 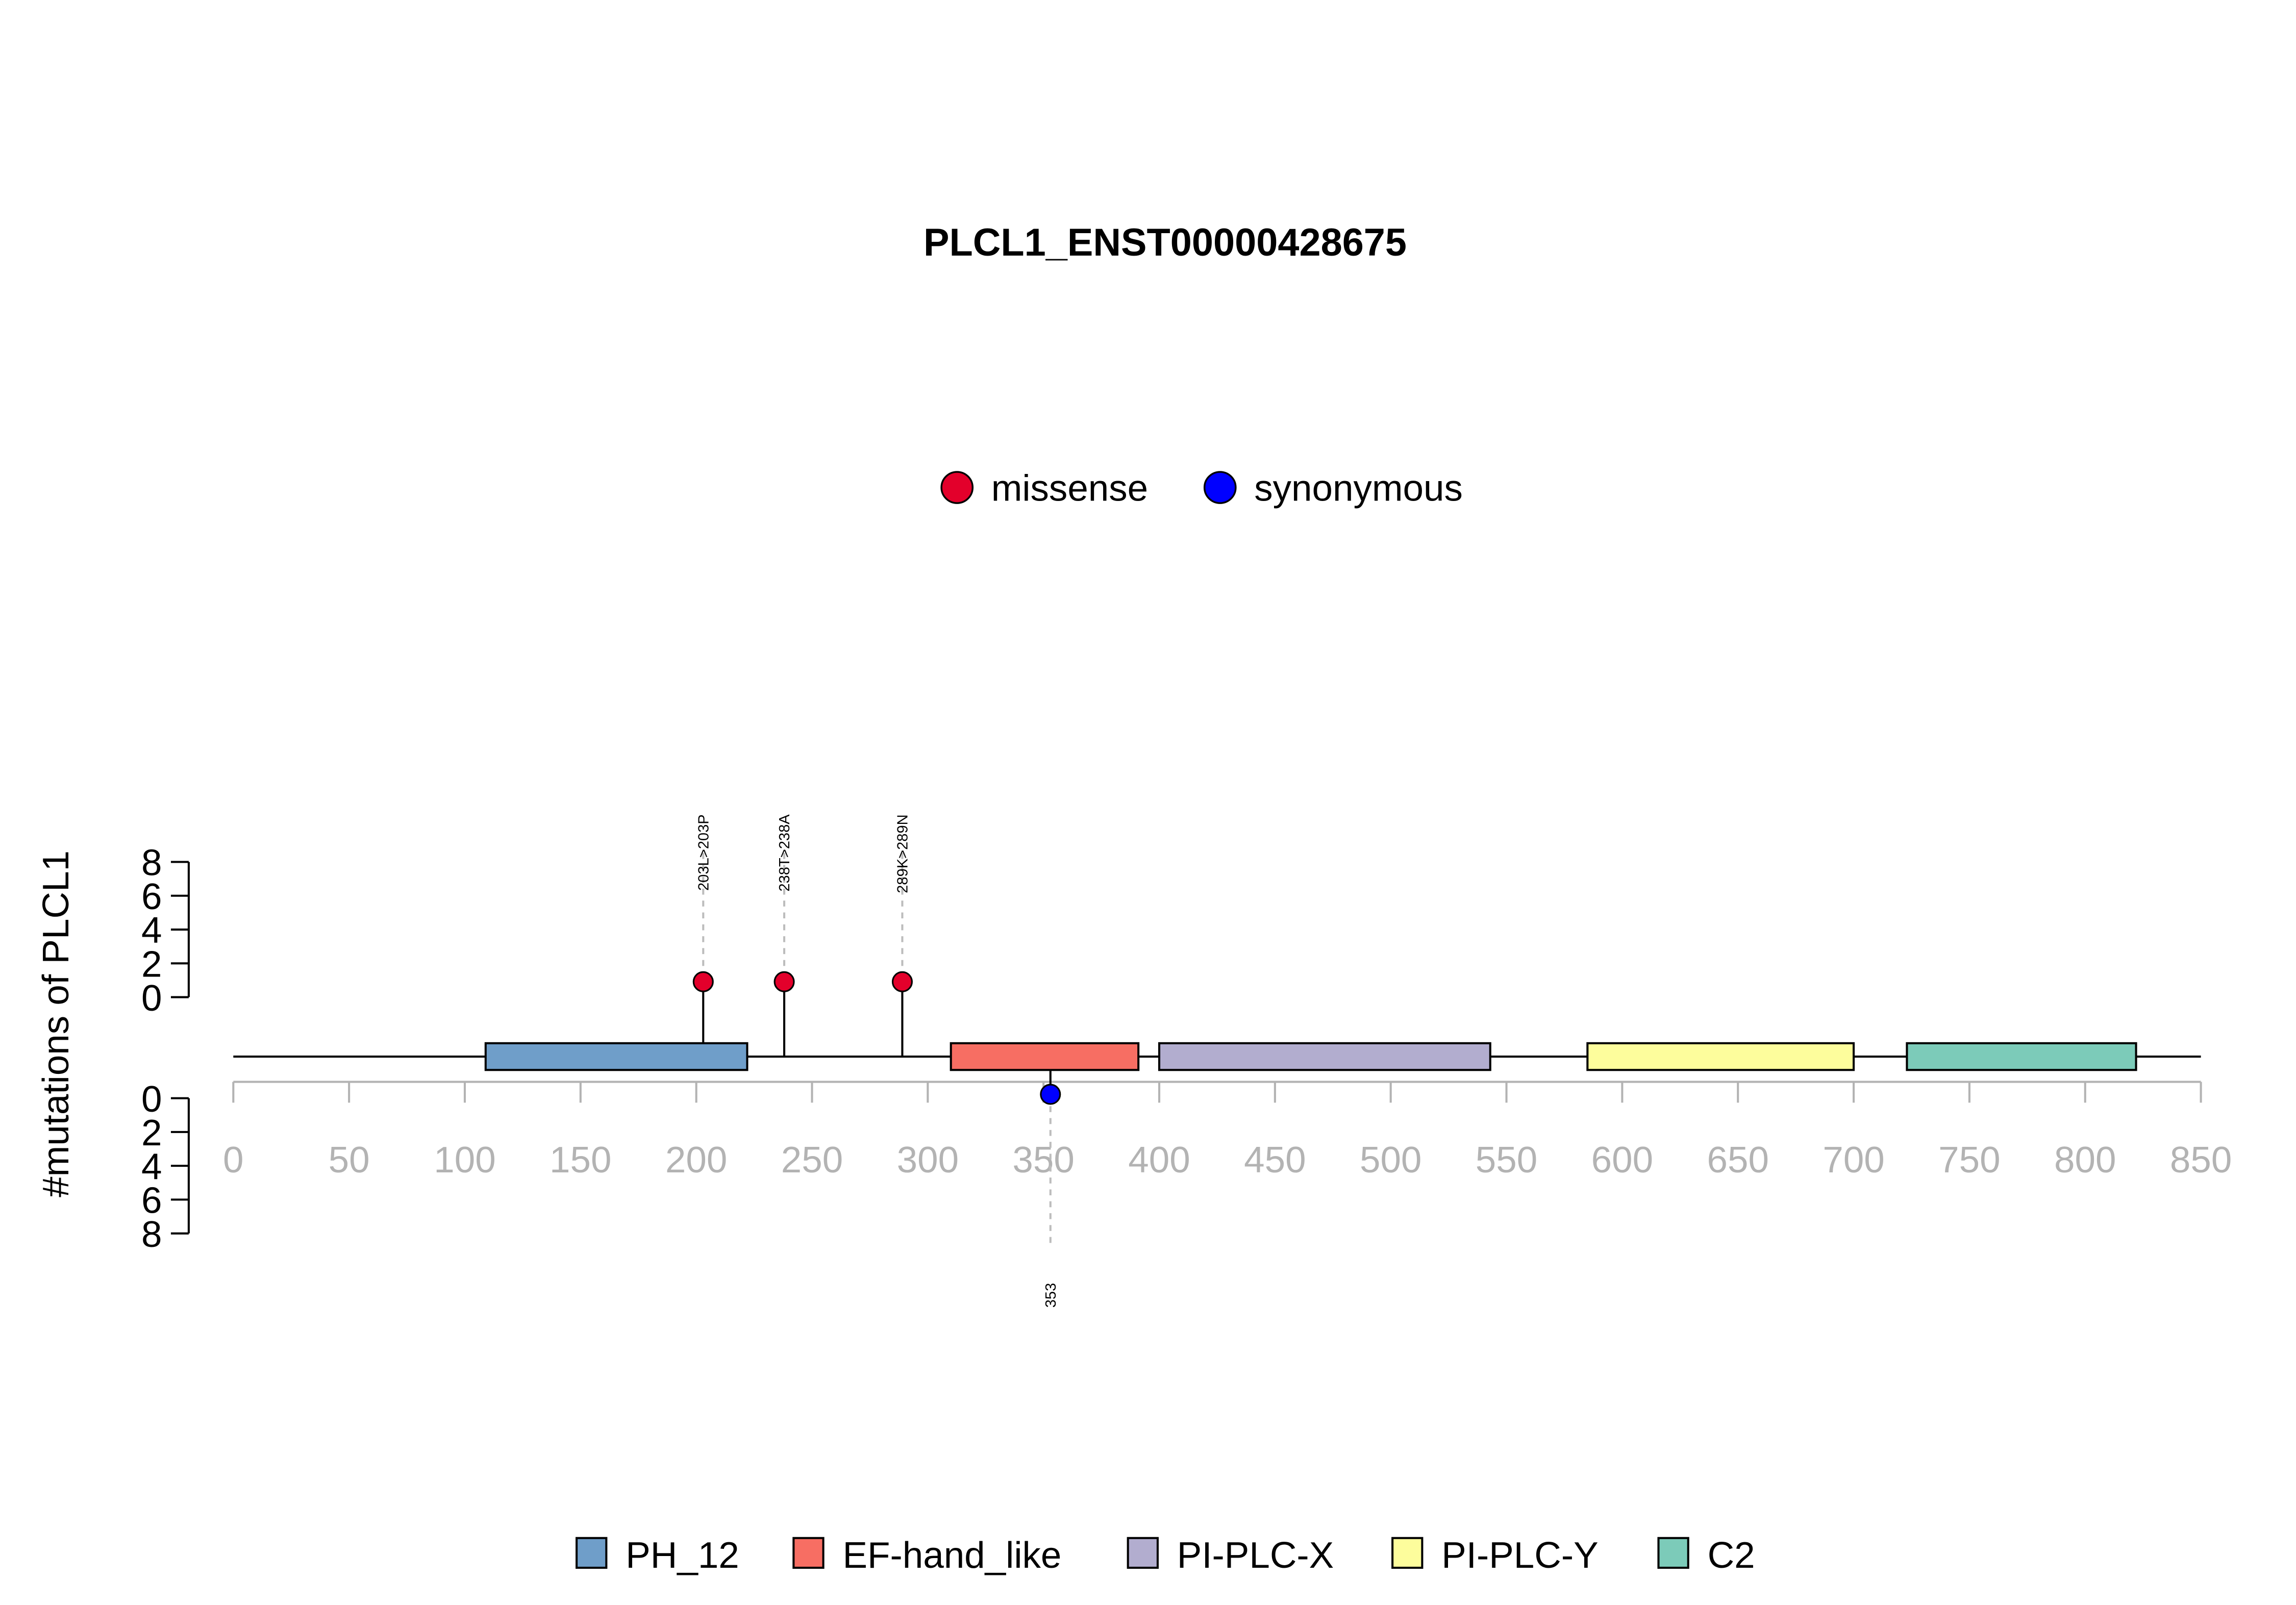 What do you see at coordinates (151, 1099) in the screenshot?
I see `y-tick-label-bottom-0: 0` at bounding box center [151, 1099].